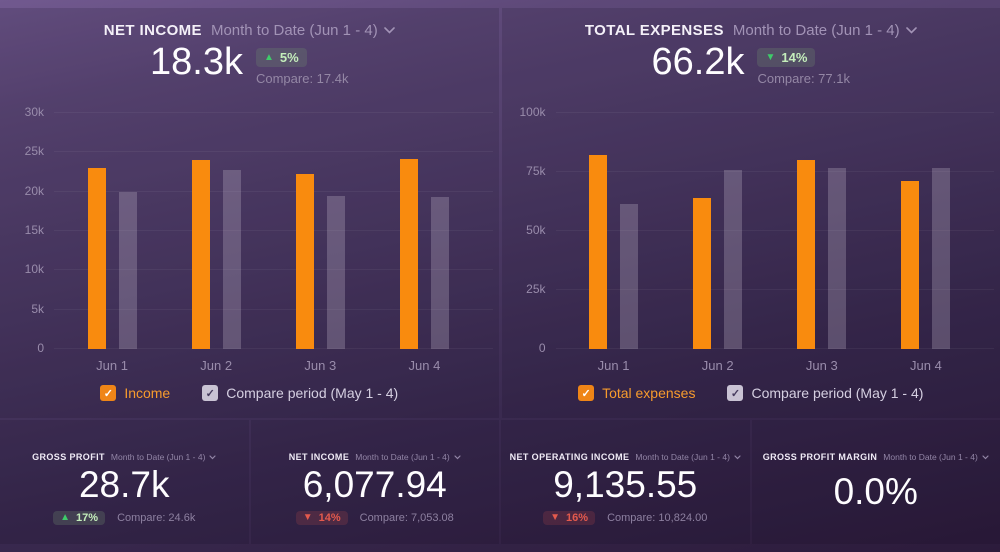 The height and width of the screenshot is (552, 1000). Describe the element at coordinates (803, 78) in the screenshot. I see `compare-value: Compare: 77.1k` at that location.